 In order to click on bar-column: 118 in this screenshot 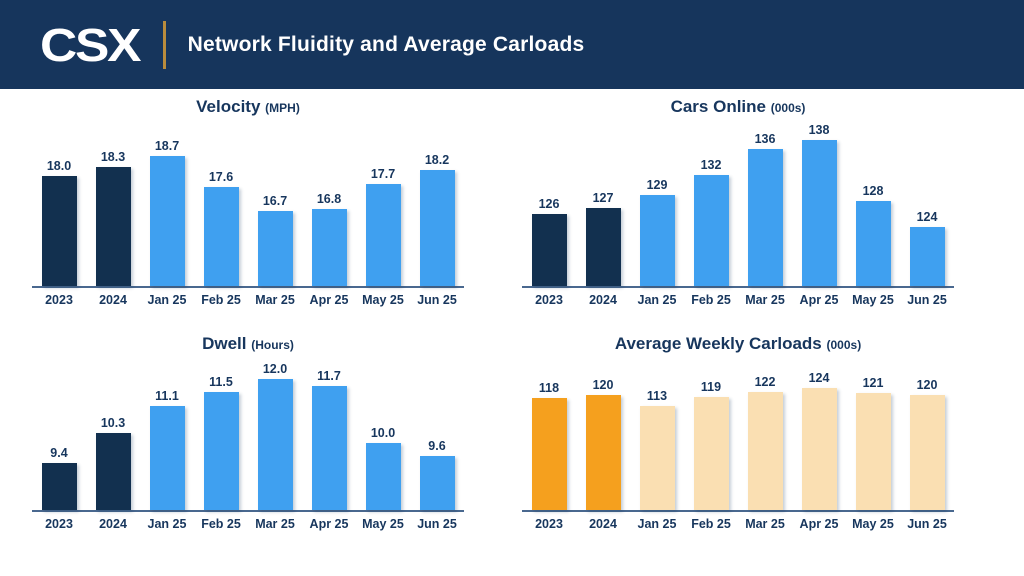, I will do `click(549, 436)`.